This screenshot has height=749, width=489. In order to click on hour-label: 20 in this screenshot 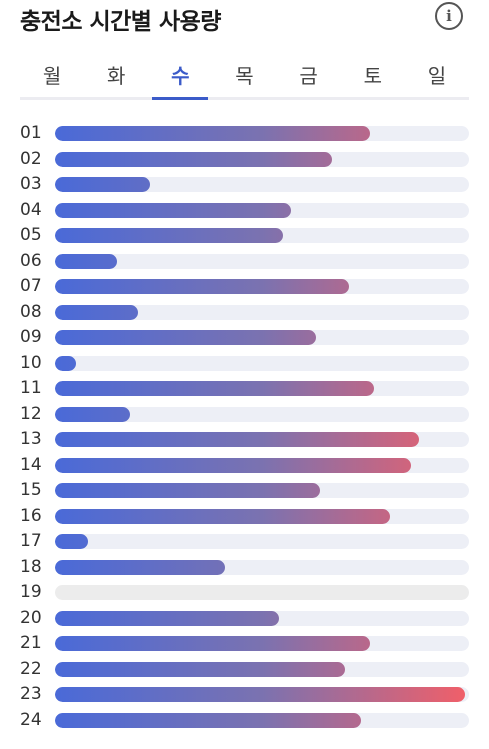, I will do `click(31, 617)`.